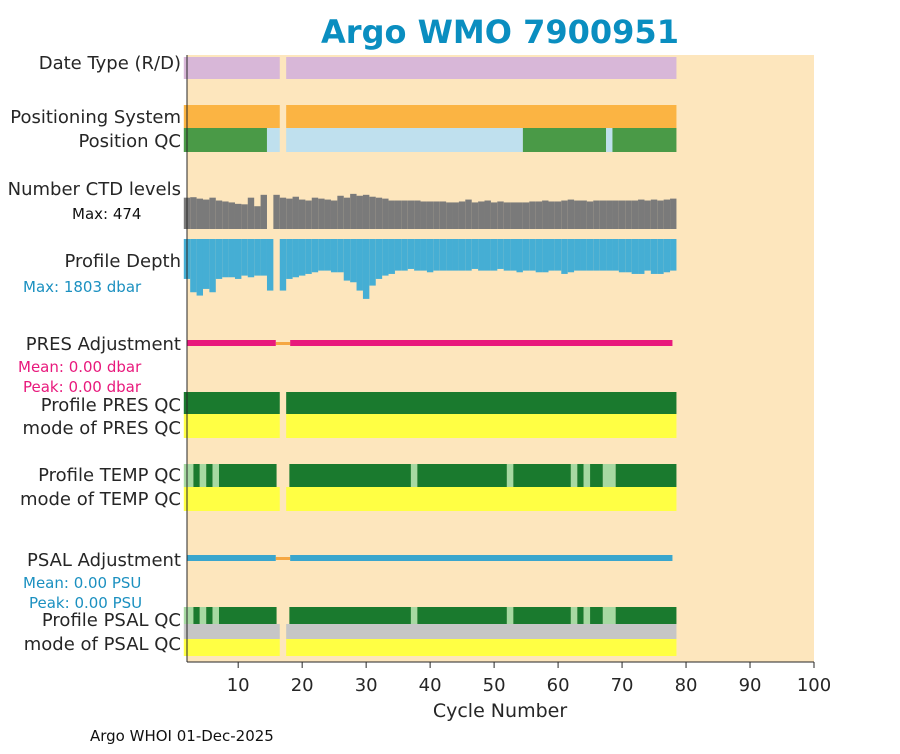 The image size is (900, 754). I want to click on positioning-system-band, so click(481, 116).